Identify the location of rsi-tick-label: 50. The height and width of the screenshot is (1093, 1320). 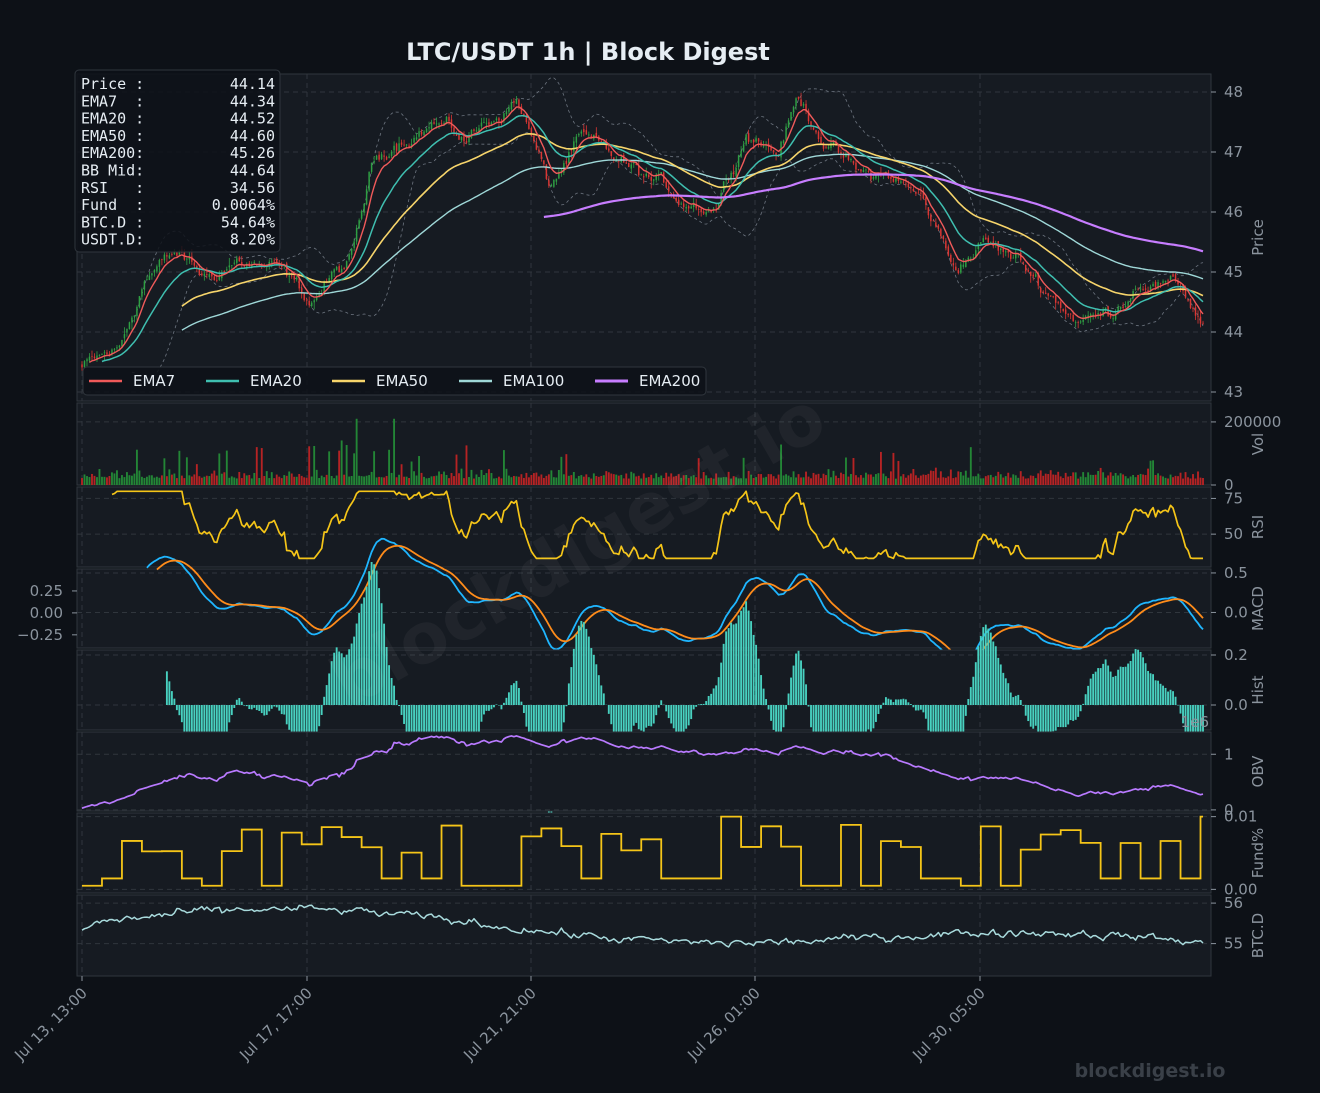
(1233, 534).